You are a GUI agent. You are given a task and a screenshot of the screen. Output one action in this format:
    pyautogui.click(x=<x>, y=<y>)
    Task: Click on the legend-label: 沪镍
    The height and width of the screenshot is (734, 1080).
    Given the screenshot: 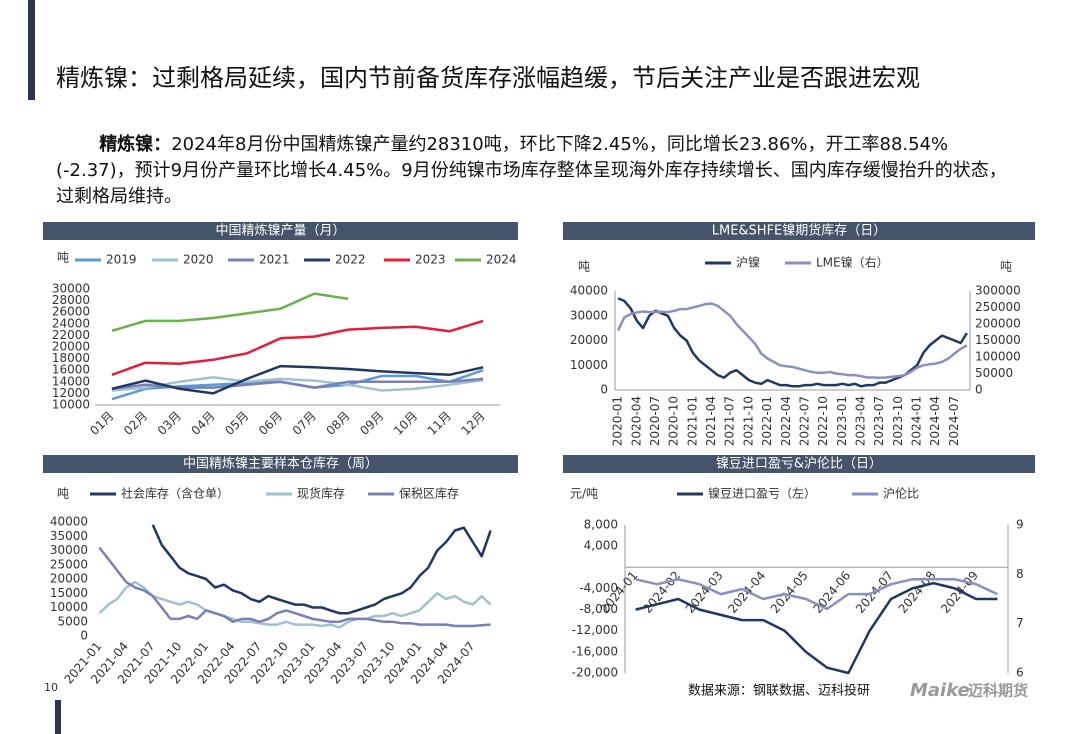 What is the action you would take?
    pyautogui.click(x=748, y=263)
    